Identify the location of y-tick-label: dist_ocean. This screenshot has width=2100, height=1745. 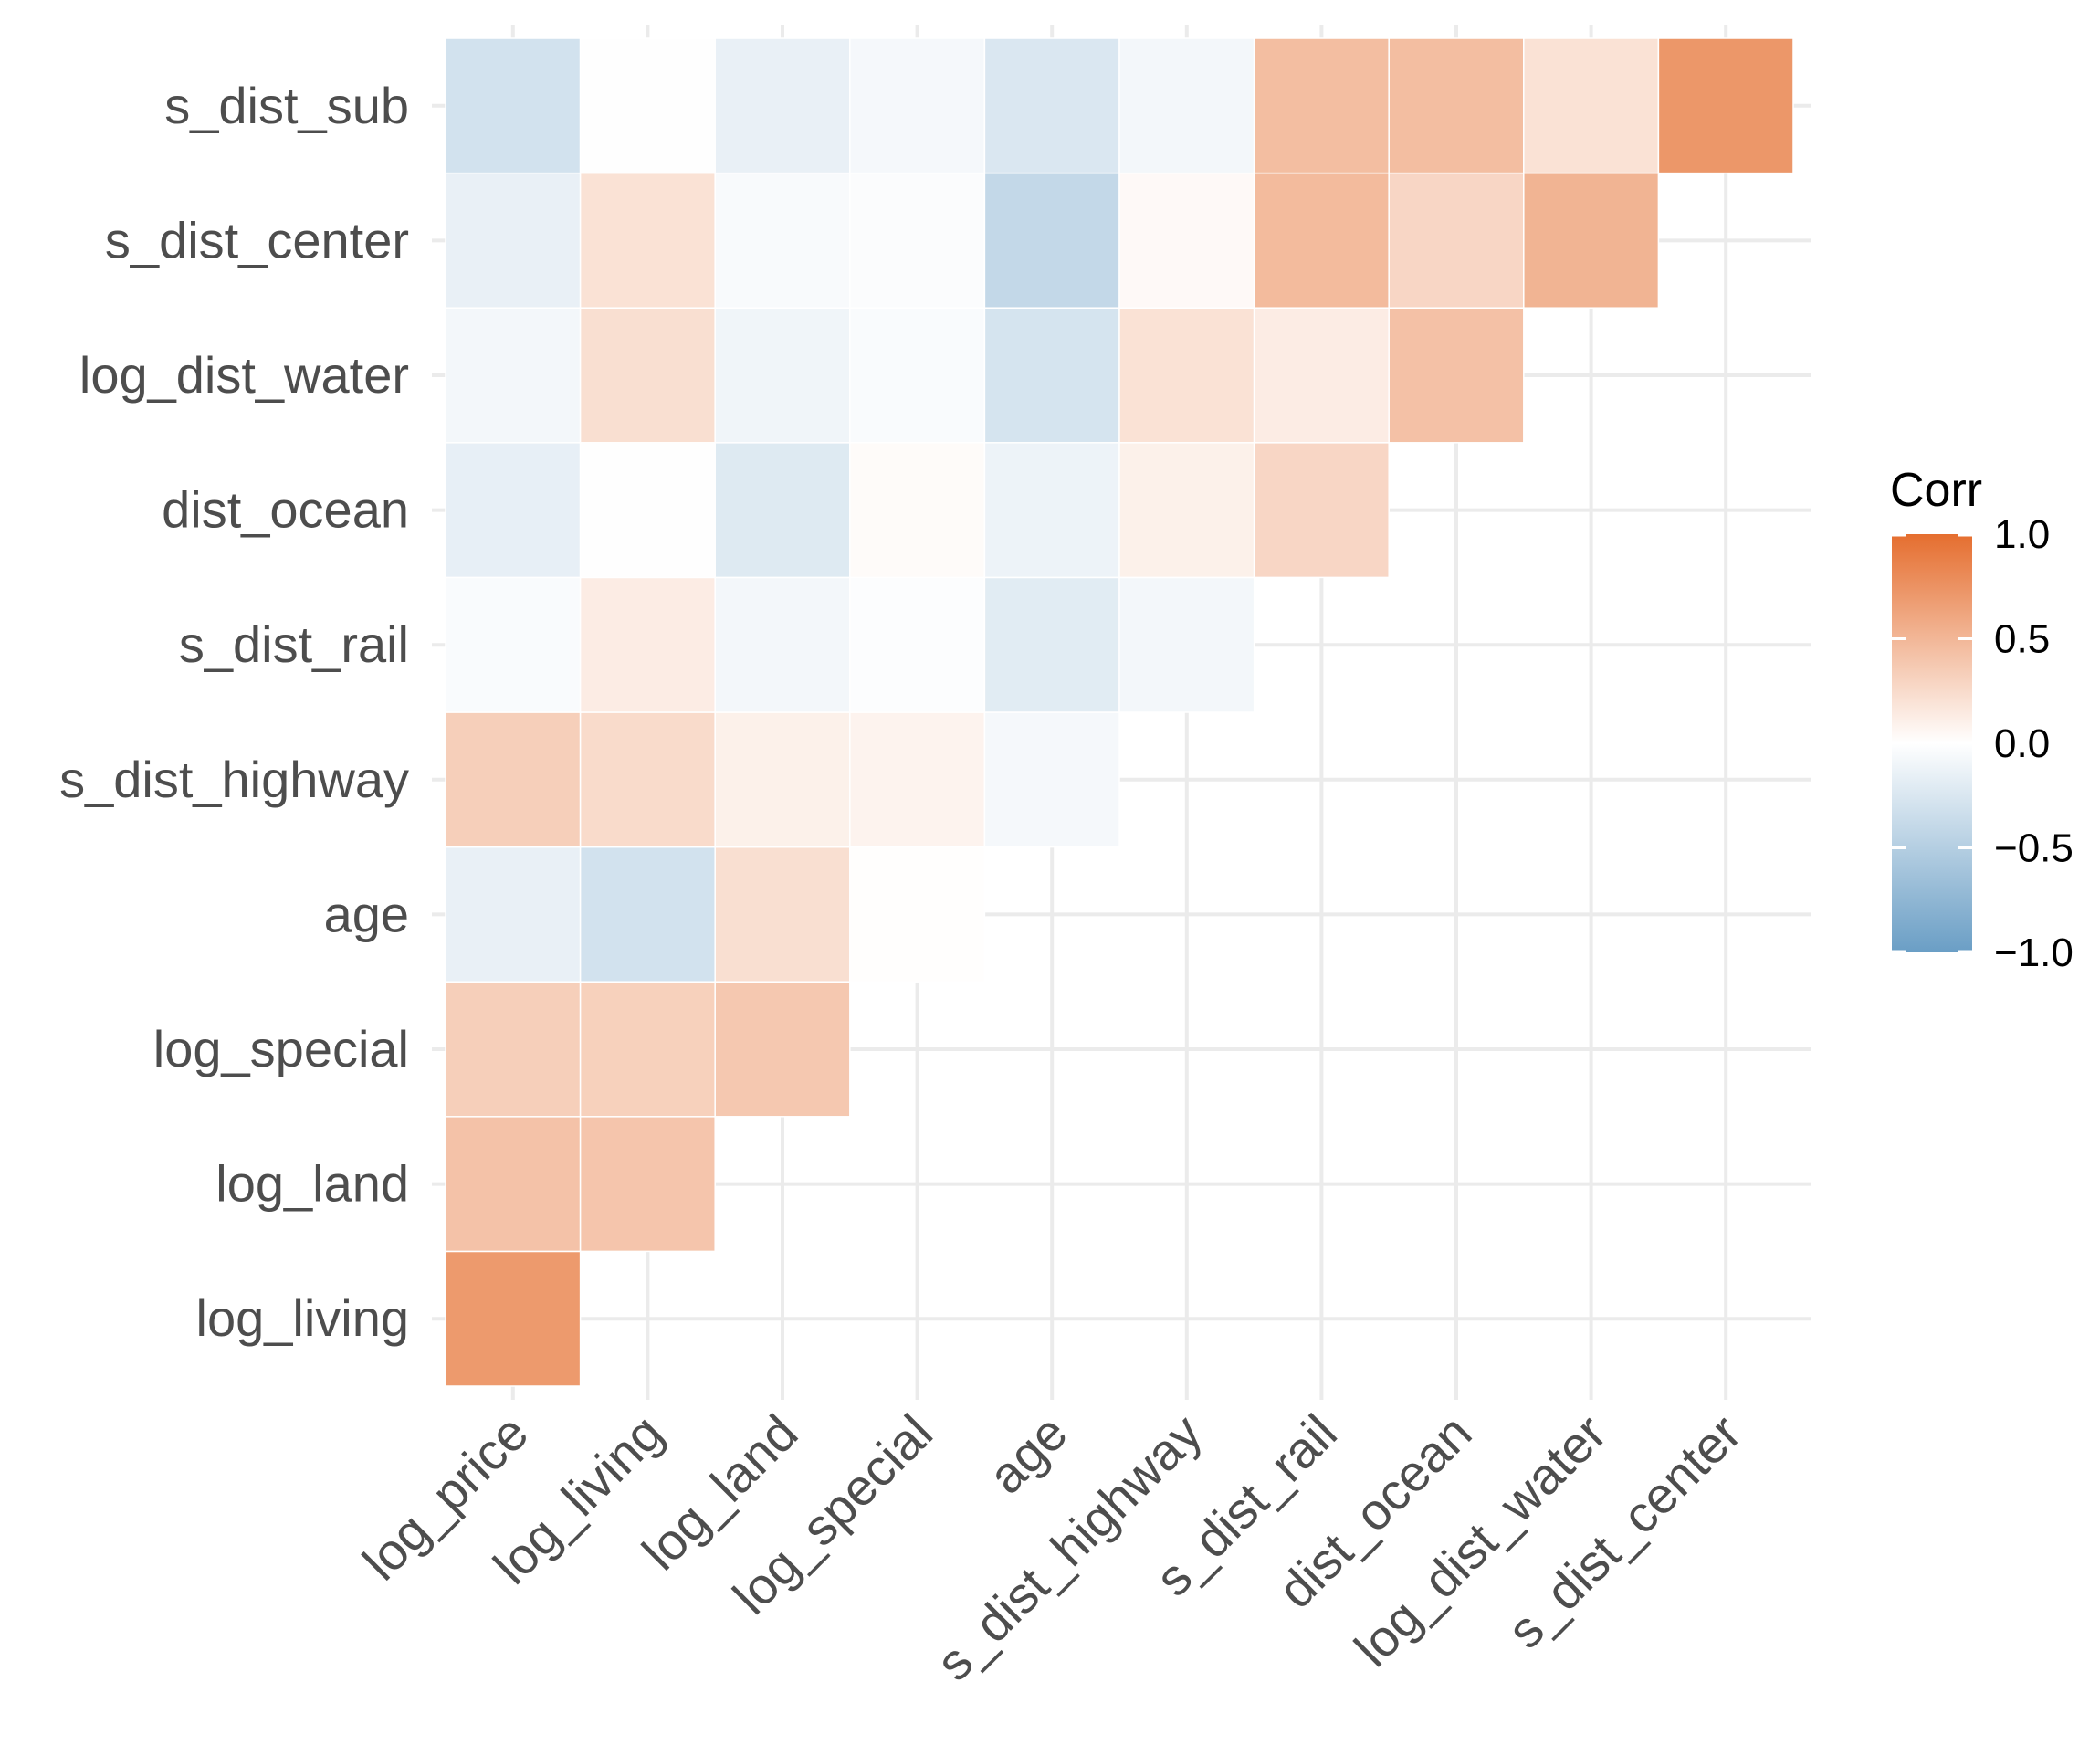
(285, 510).